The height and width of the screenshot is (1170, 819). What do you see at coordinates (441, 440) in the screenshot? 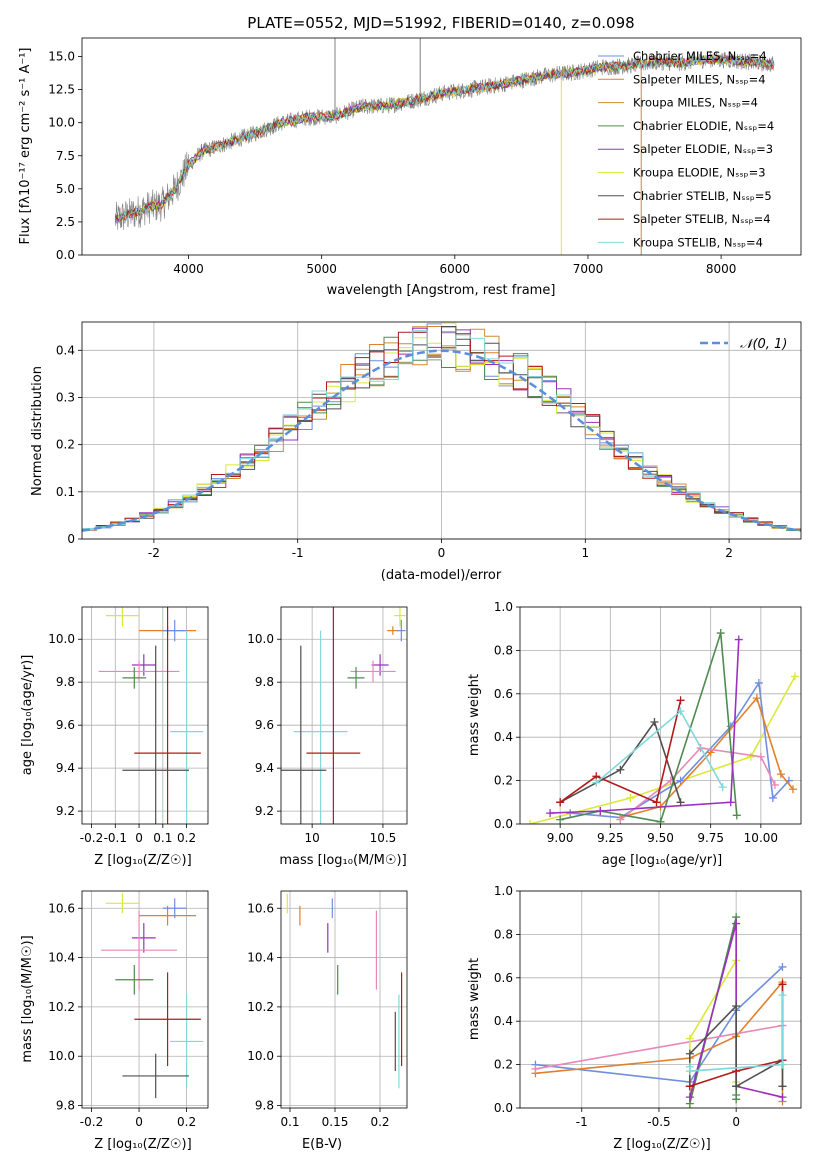
I see `residuals-gaussian-line` at bounding box center [441, 440].